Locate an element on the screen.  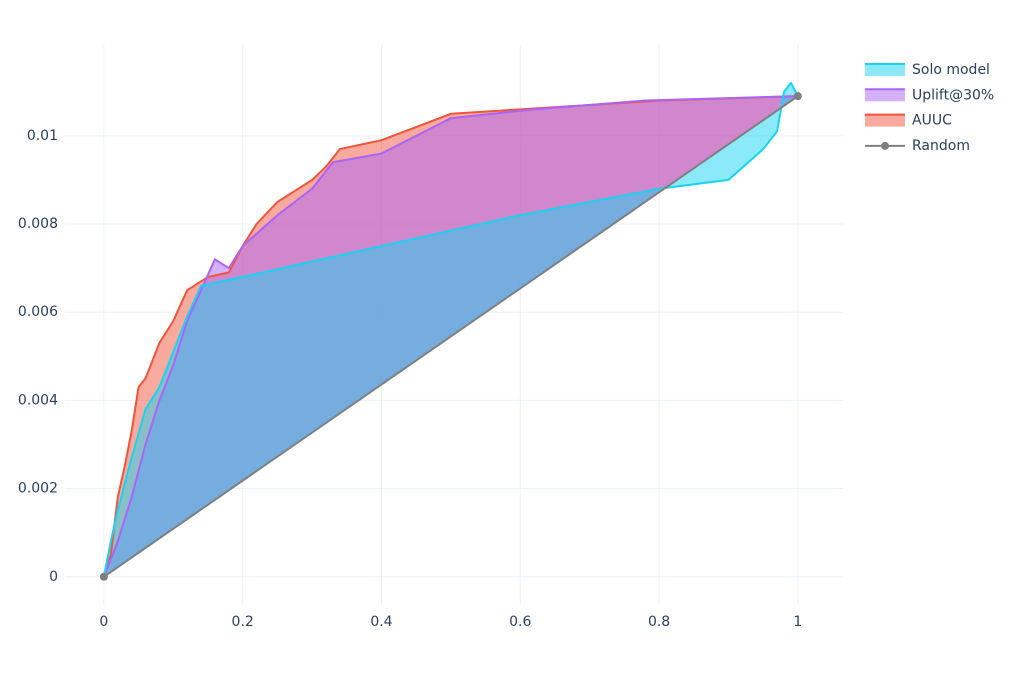
y-tick-label: 0.004 is located at coordinates (38, 400).